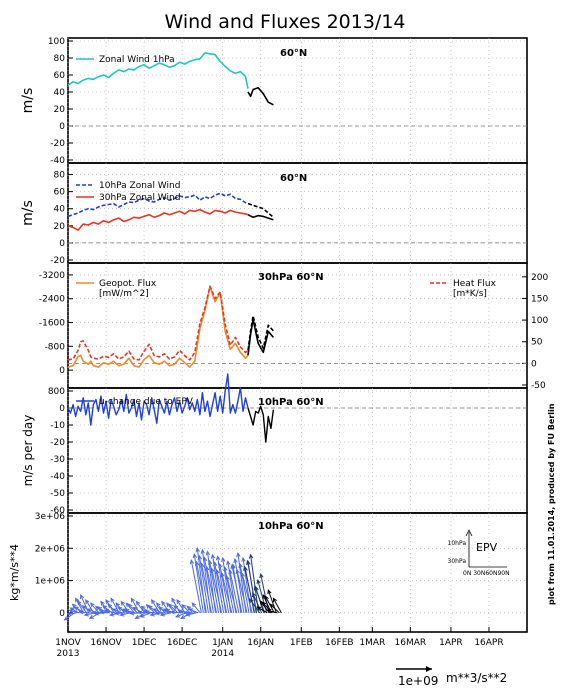 This screenshot has height=695, width=566. Describe the element at coordinates (57, 460) in the screenshot. I see `y-tick-label: -30` at that location.